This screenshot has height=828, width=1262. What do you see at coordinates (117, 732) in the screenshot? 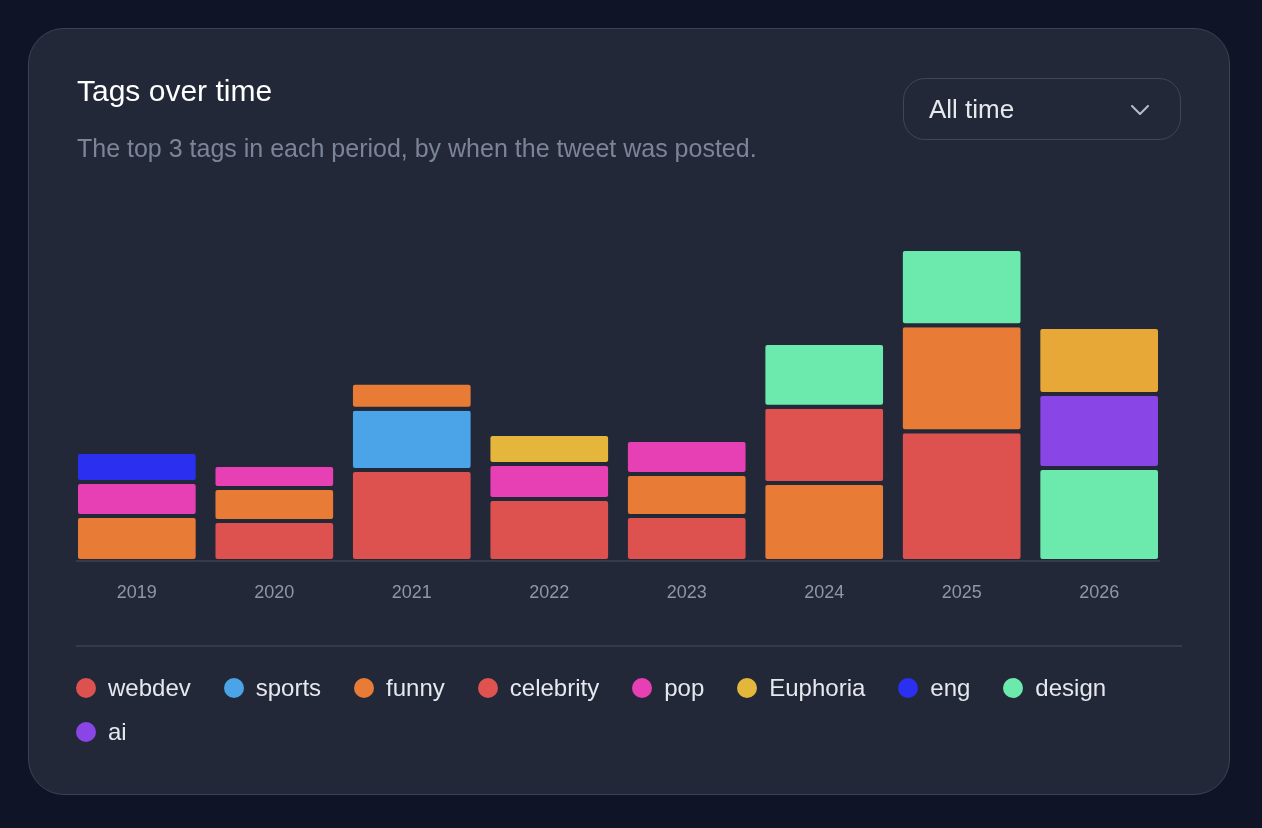
I see `legend-label: ai` at bounding box center [117, 732].